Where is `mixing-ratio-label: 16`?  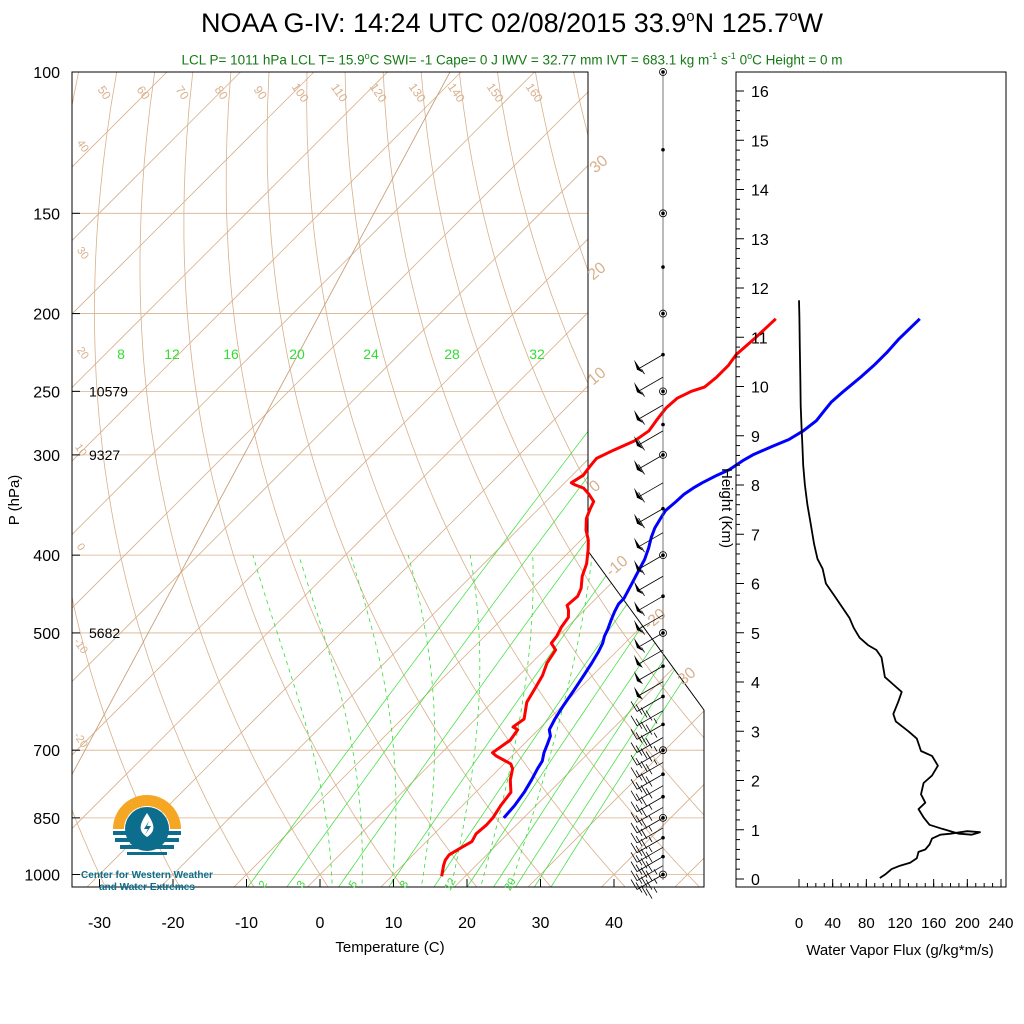
mixing-ratio-label: 16 is located at coordinates (231, 354).